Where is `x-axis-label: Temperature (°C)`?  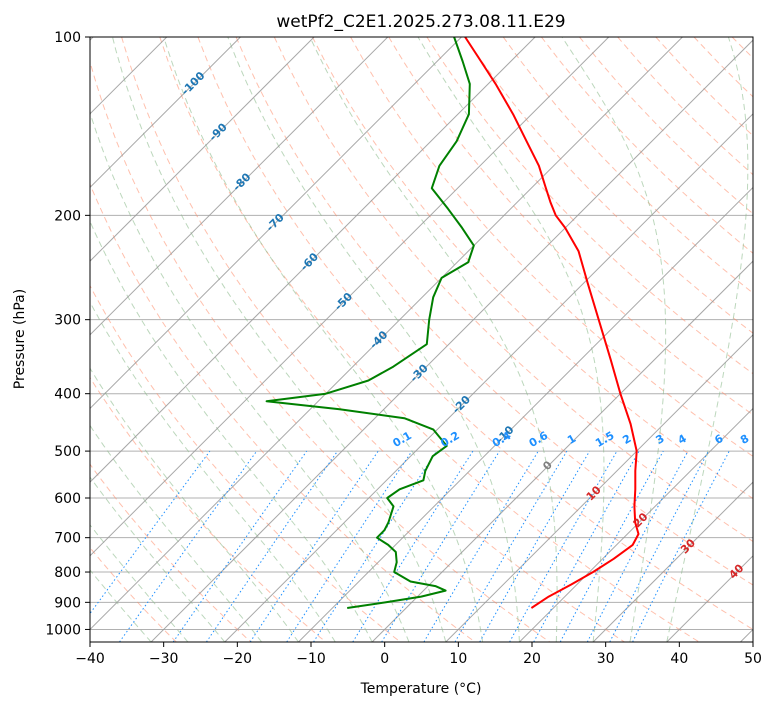 x-axis-label: Temperature (°C) is located at coordinates (421, 689).